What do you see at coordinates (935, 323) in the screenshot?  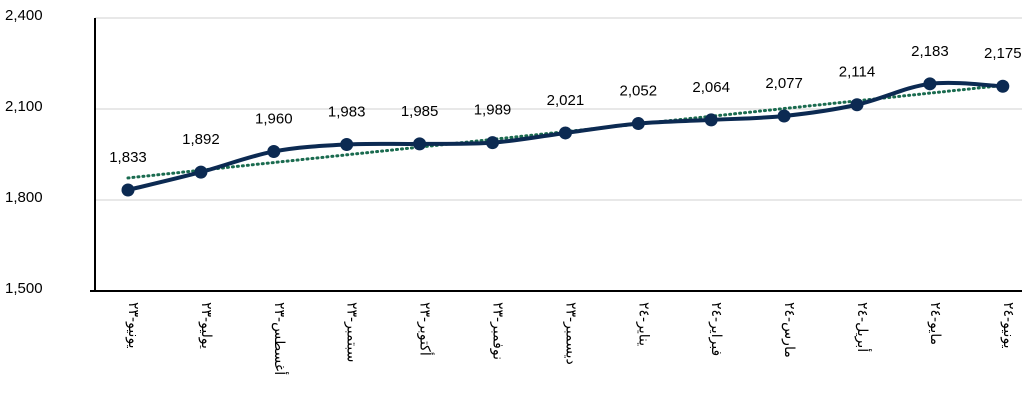 I see `x-tick-label: مايو-٢٤` at bounding box center [935, 323].